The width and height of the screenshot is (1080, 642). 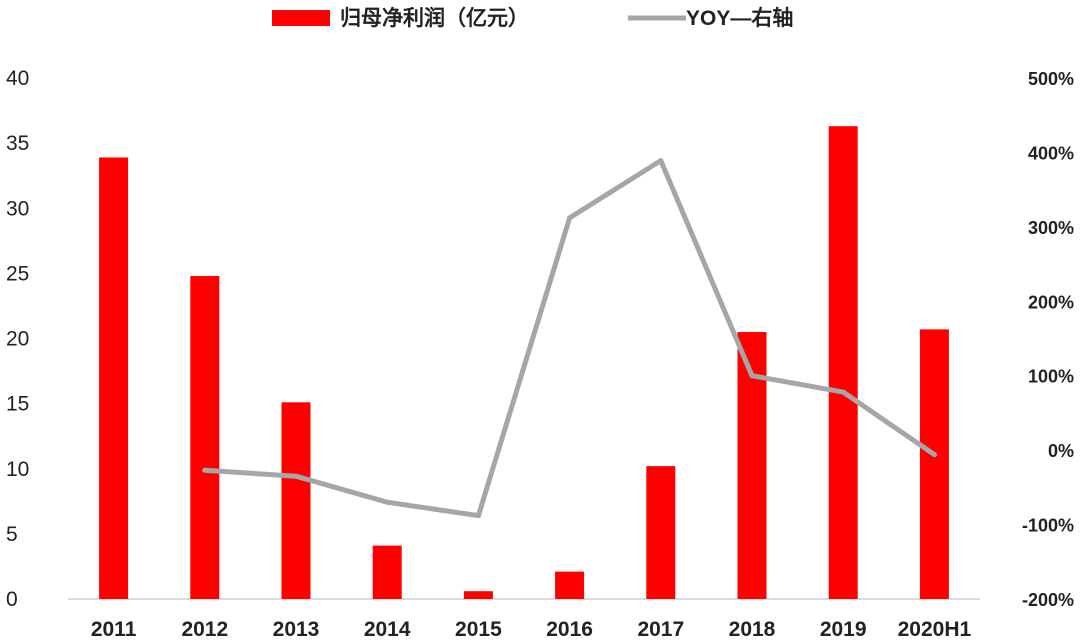 I want to click on x-tick-label: 2015, so click(x=478, y=629).